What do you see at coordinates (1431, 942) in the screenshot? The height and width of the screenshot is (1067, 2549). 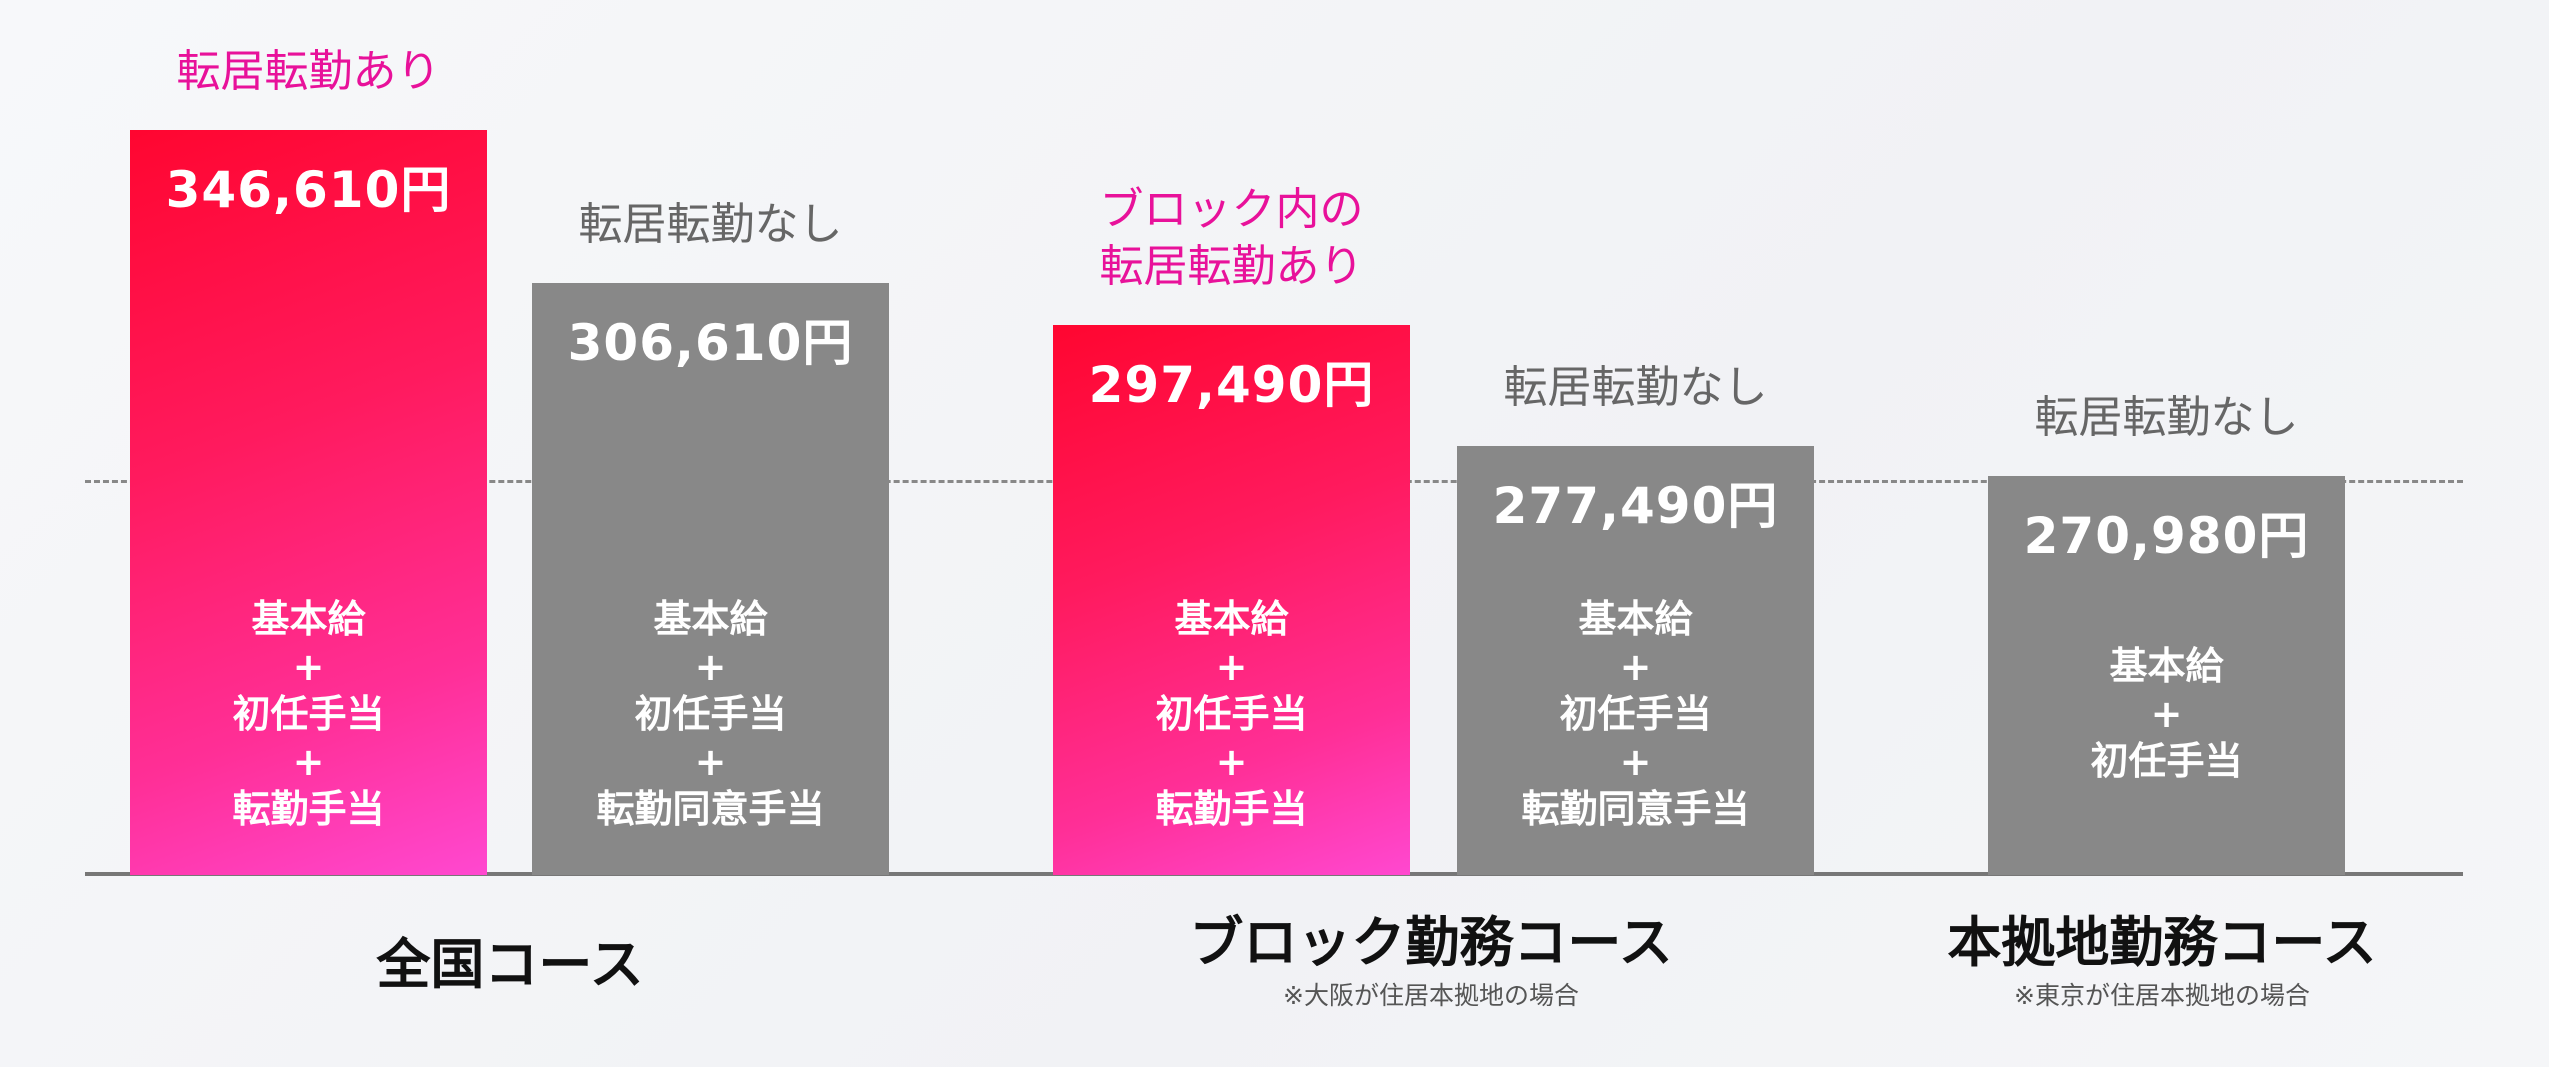 I see `course-label-block: ブロック勤務コース` at bounding box center [1431, 942].